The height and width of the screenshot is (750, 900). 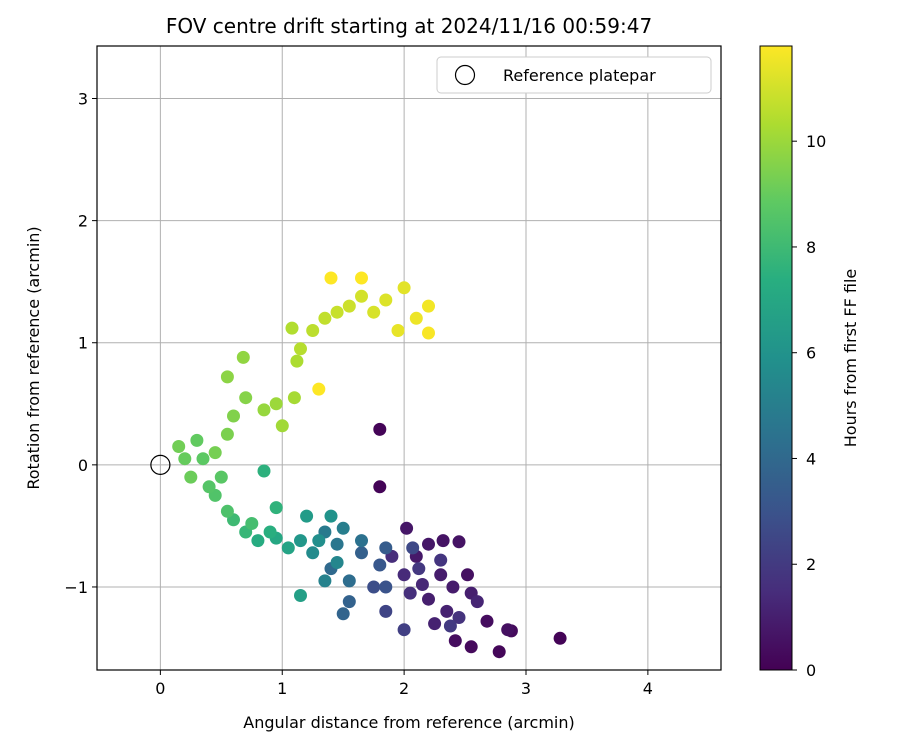 What do you see at coordinates (160, 464) in the screenshot?
I see `reference-platepar-marker` at bounding box center [160, 464].